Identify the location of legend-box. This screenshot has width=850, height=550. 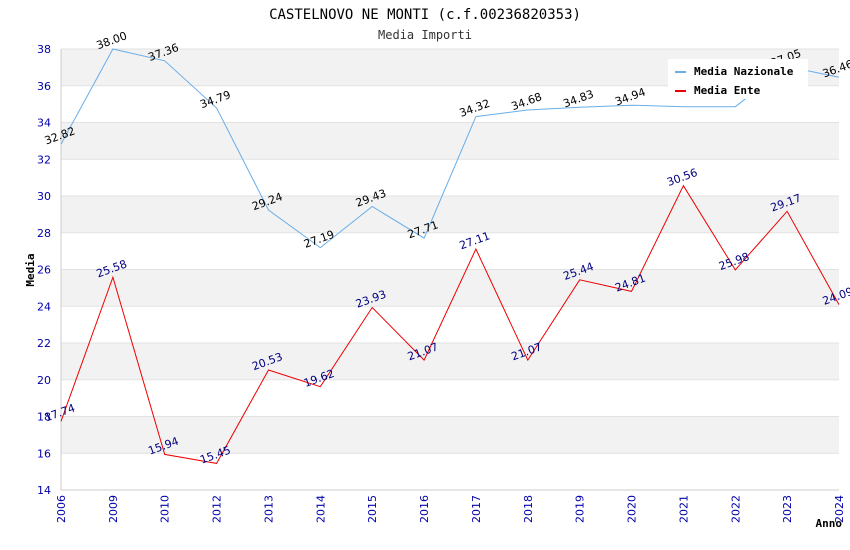
(738, 79).